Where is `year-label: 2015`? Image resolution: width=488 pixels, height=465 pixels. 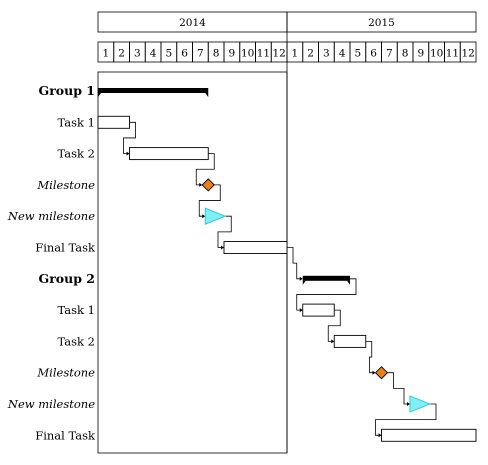 year-label: 2015 is located at coordinates (381, 23).